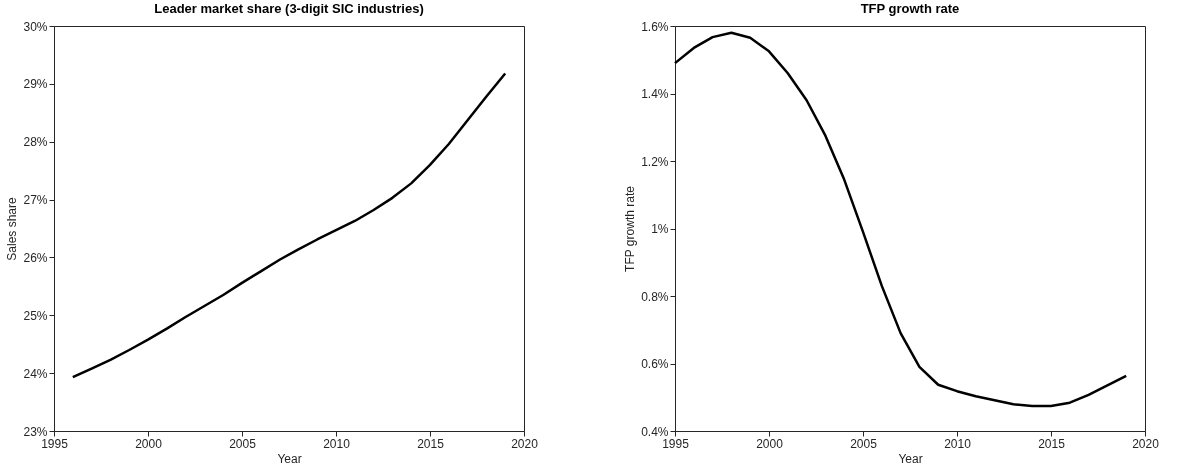 This screenshot has width=1195, height=472. Describe the element at coordinates (655, 431) in the screenshot. I see `y-tick-label: 0.4%` at that location.